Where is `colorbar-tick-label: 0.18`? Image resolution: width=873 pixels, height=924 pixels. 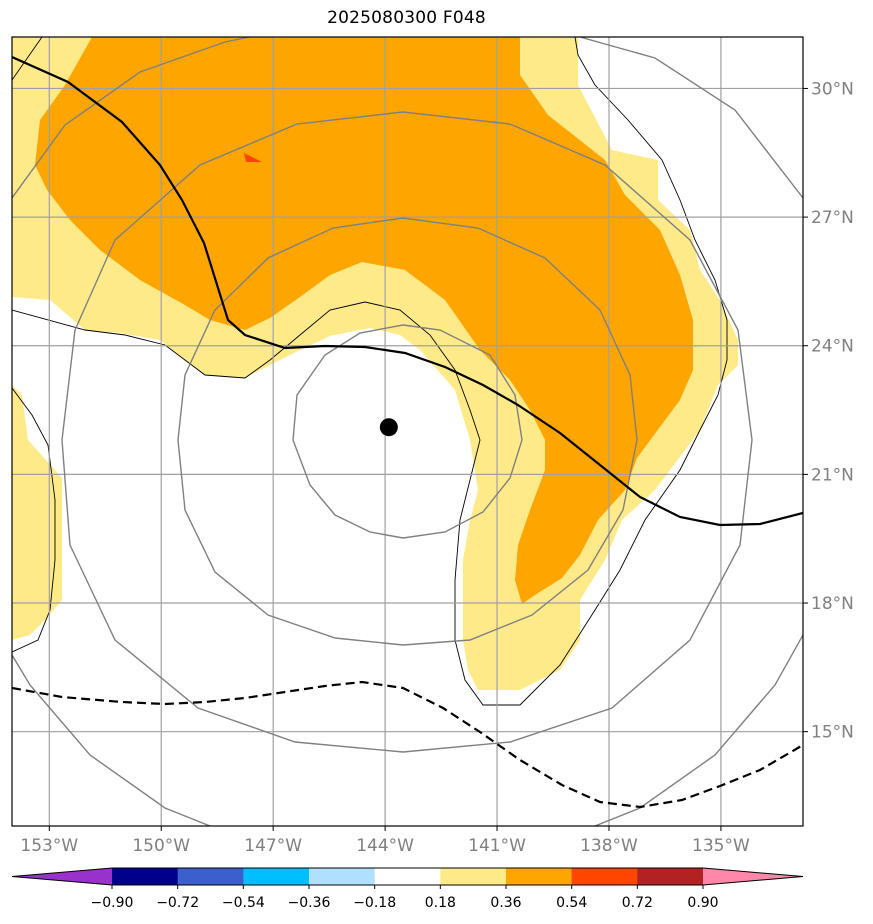 colorbar-tick-label: 0.18 is located at coordinates (440, 903).